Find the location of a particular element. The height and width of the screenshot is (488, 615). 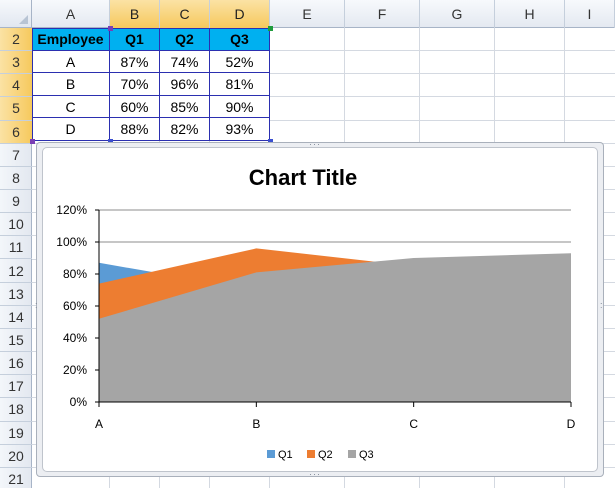

table-cell: 90% is located at coordinates (240, 107).